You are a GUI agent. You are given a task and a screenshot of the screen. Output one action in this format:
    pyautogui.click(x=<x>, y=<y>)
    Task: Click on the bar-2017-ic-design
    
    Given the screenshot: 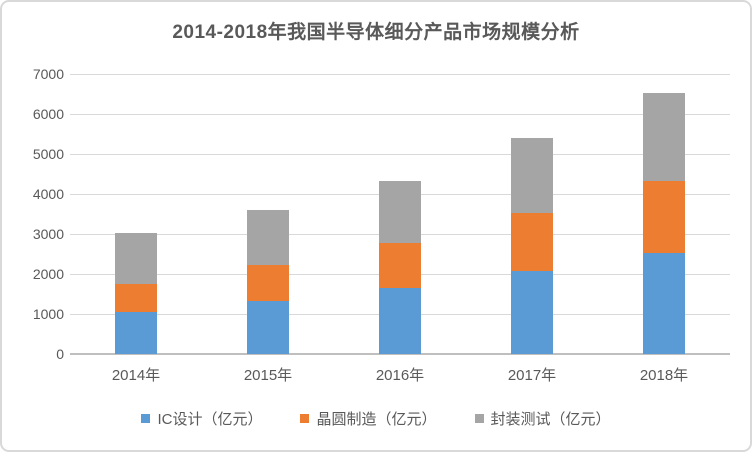 What is the action you would take?
    pyautogui.click(x=532, y=312)
    